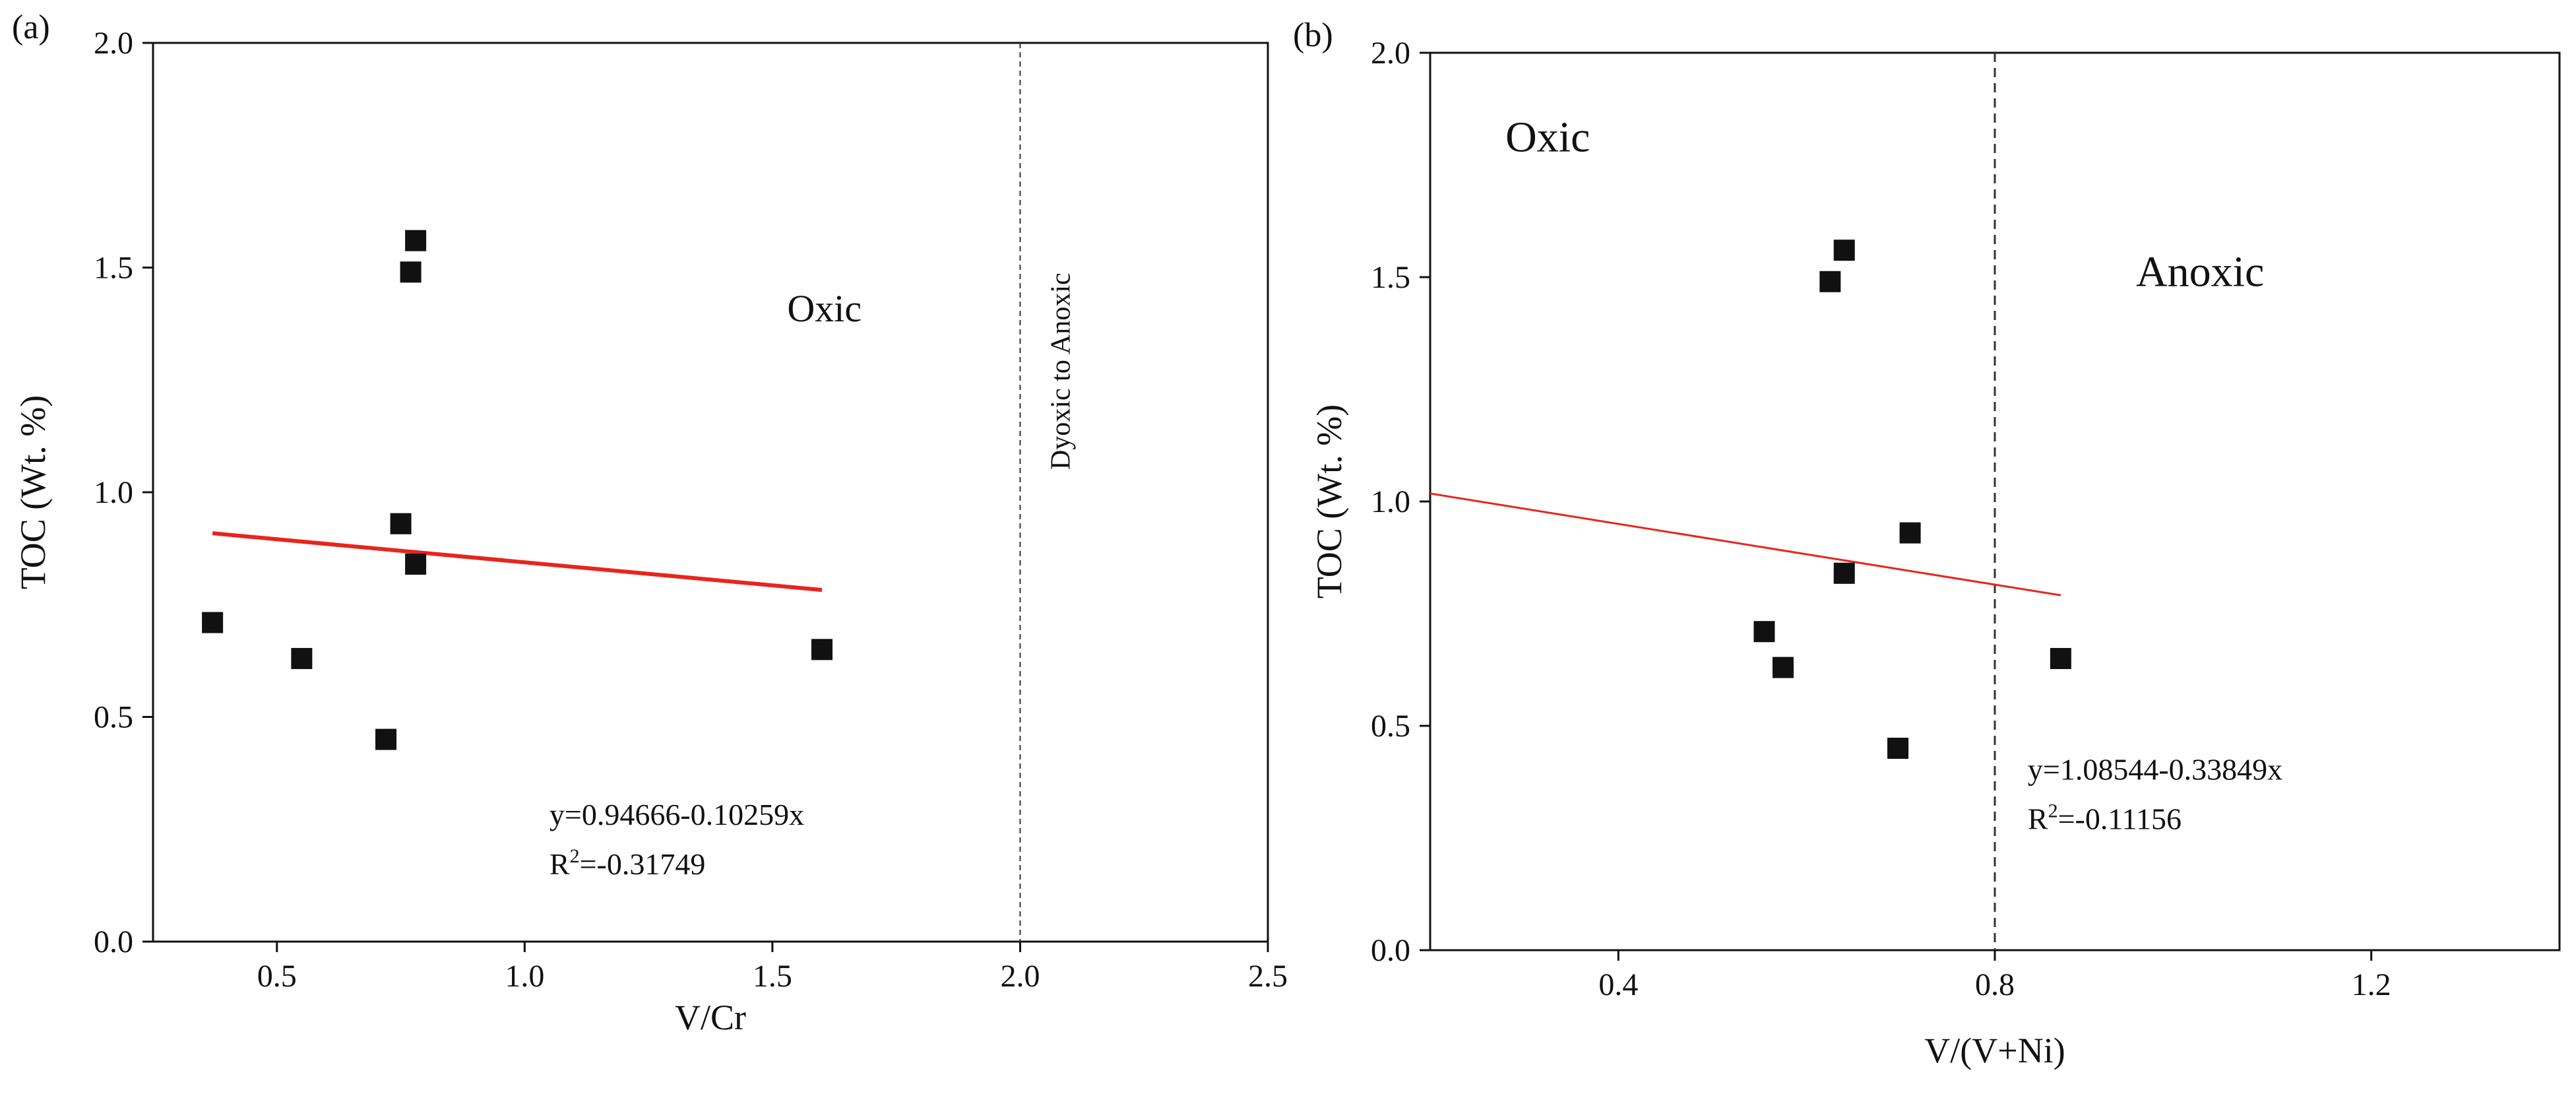  Describe the element at coordinates (524, 976) in the screenshot. I see `x-tick-label: 1.0` at that location.